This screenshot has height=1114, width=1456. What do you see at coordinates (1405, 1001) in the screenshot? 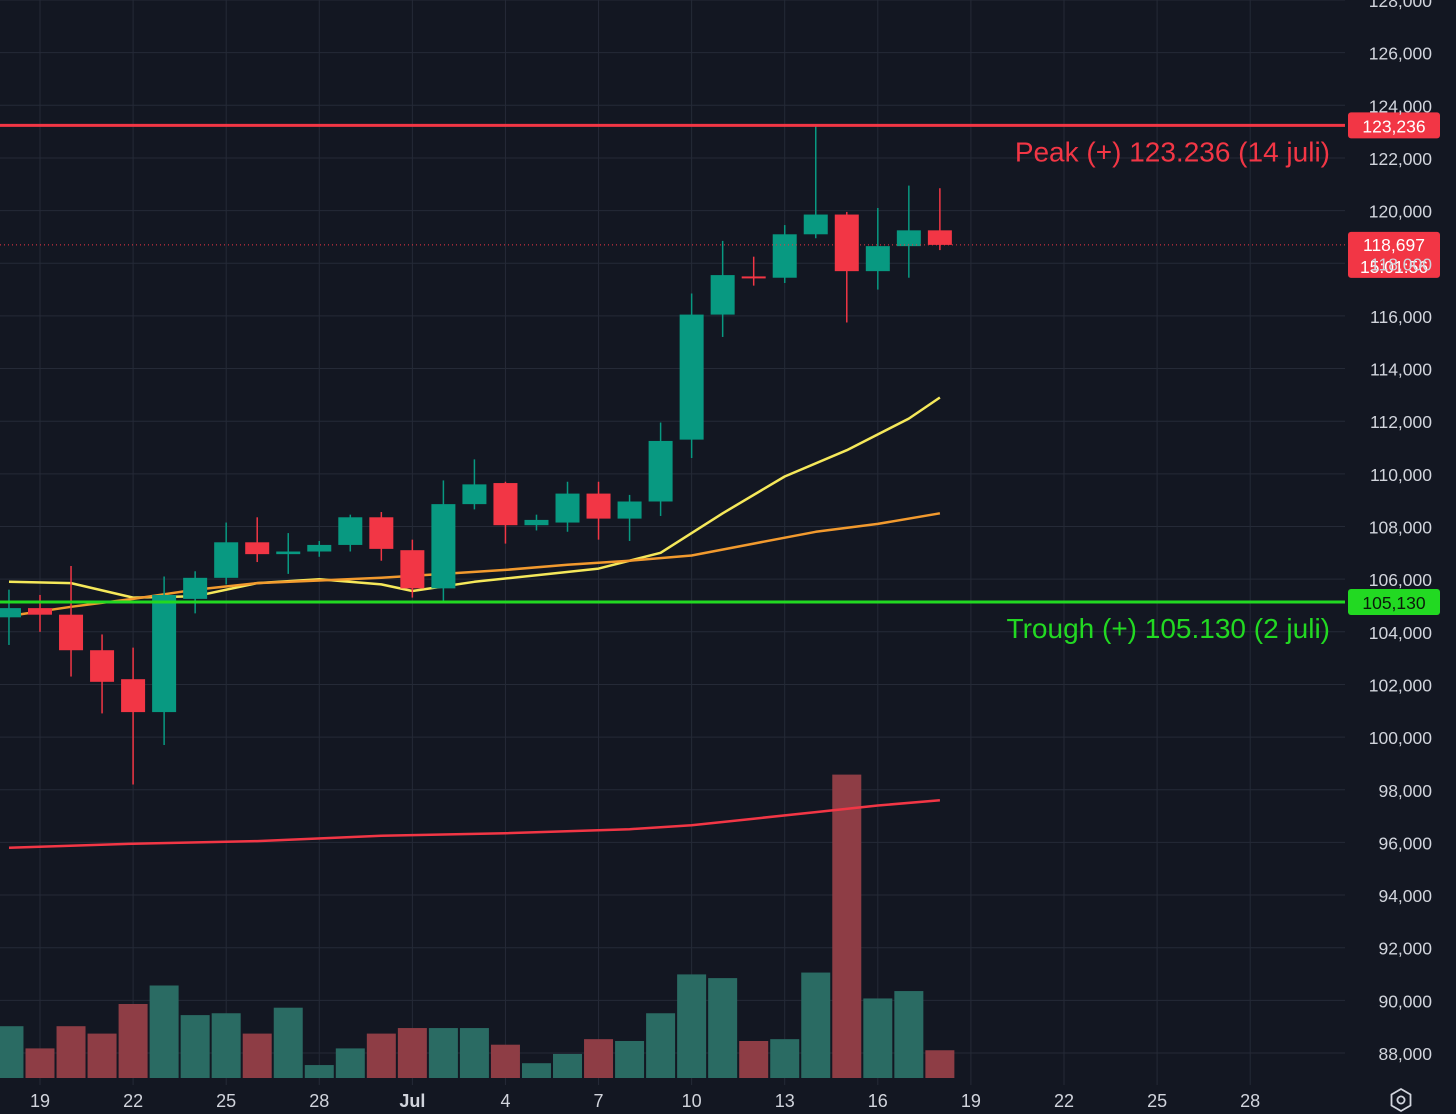
I see `price-tick-label: 90,000` at bounding box center [1405, 1001].